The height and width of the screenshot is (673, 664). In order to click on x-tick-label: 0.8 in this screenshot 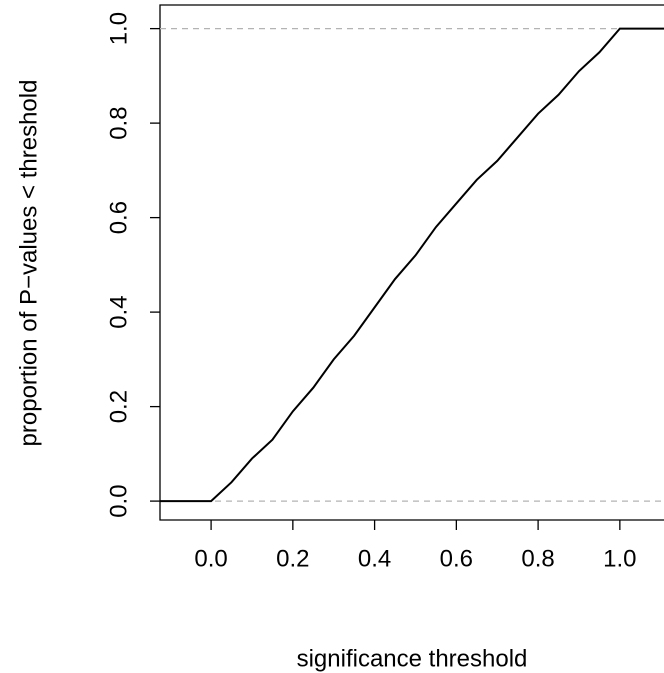, I will do `click(537, 558)`.